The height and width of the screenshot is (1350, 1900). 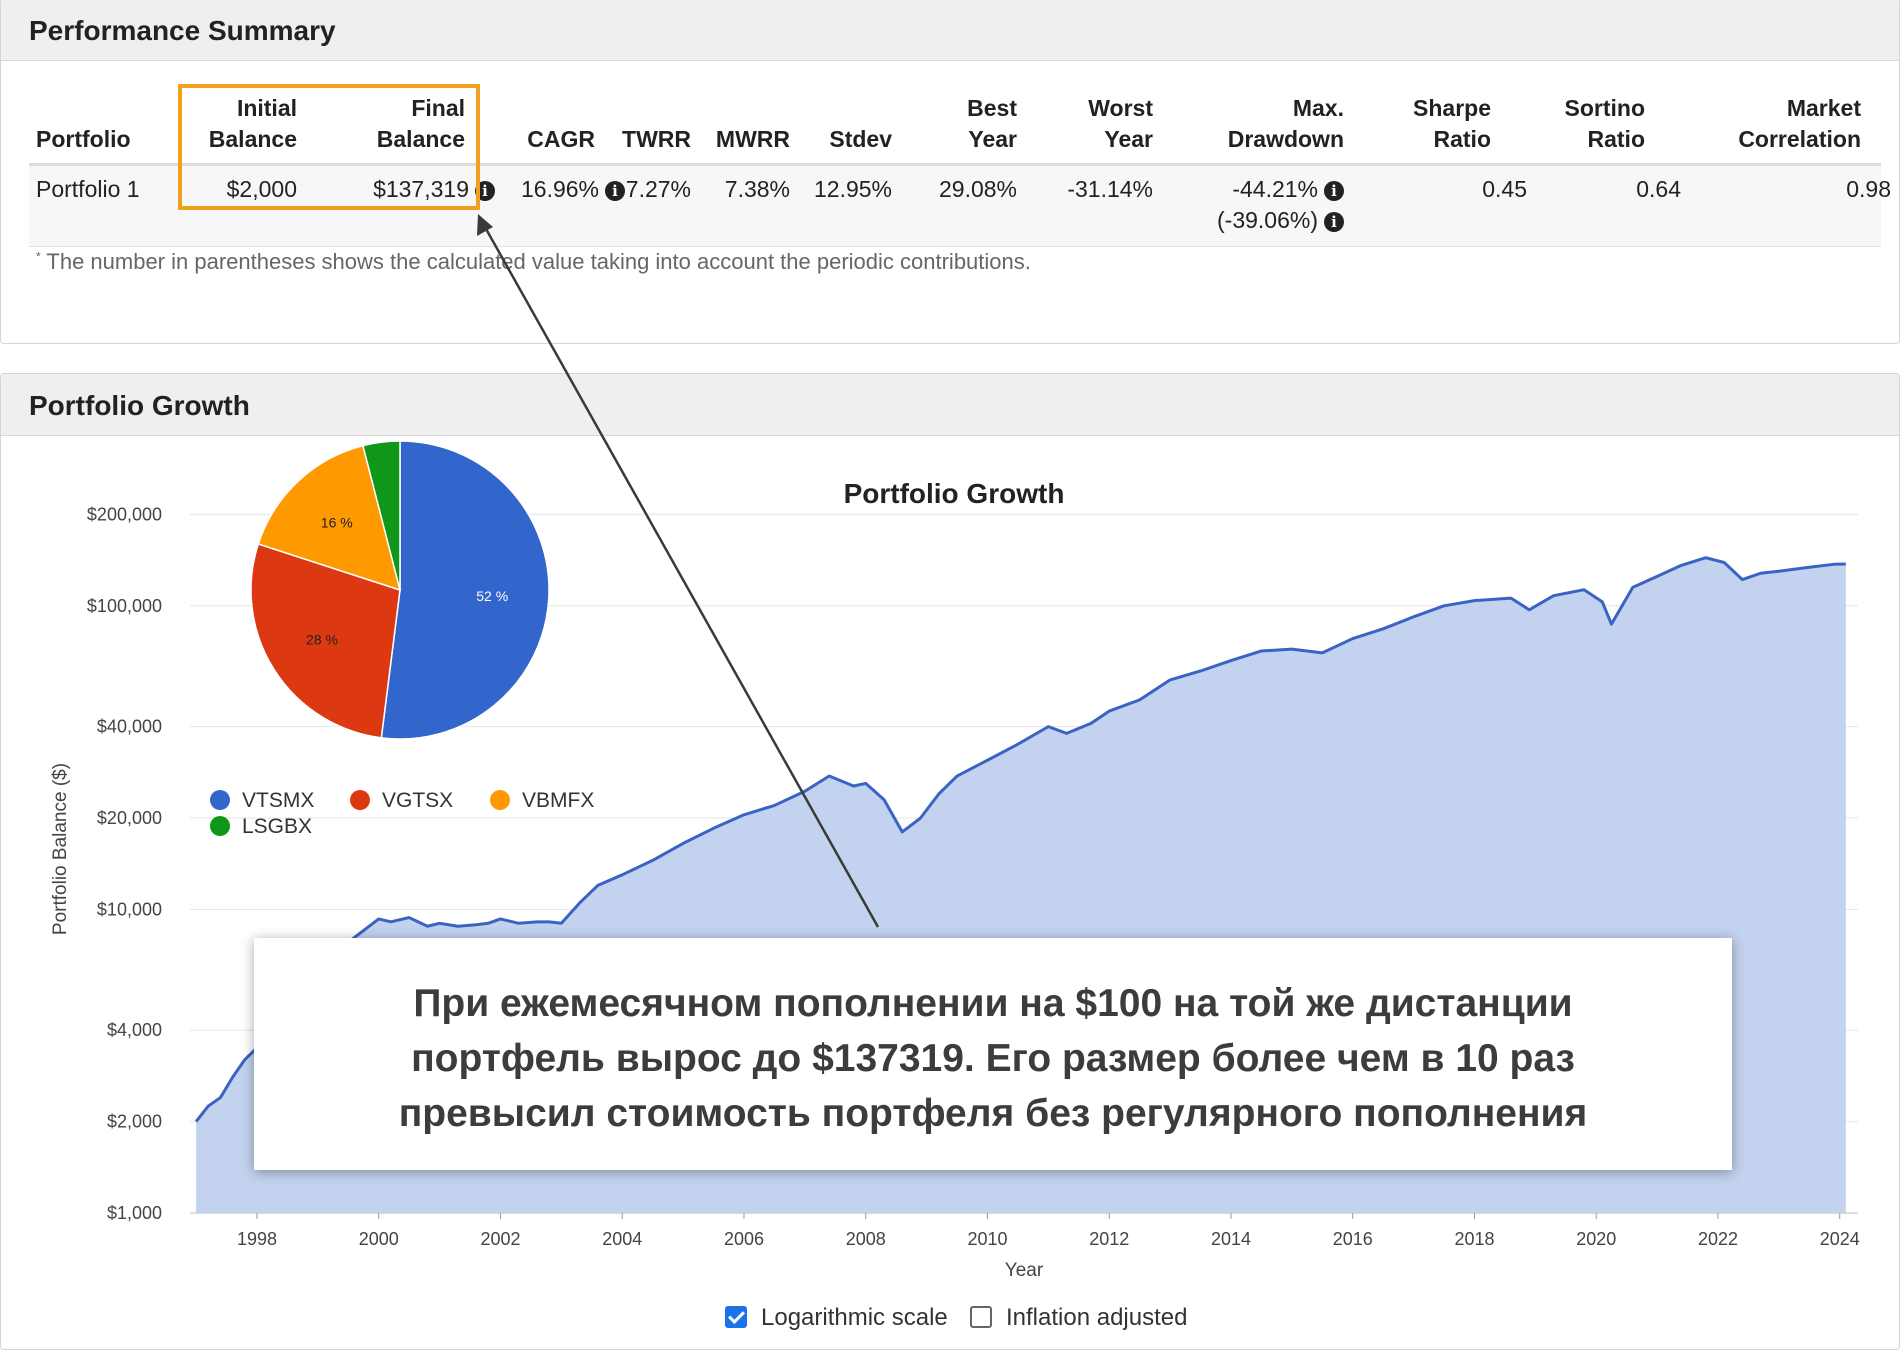 I want to click on y-tick-label: $200,000, so click(x=124, y=514).